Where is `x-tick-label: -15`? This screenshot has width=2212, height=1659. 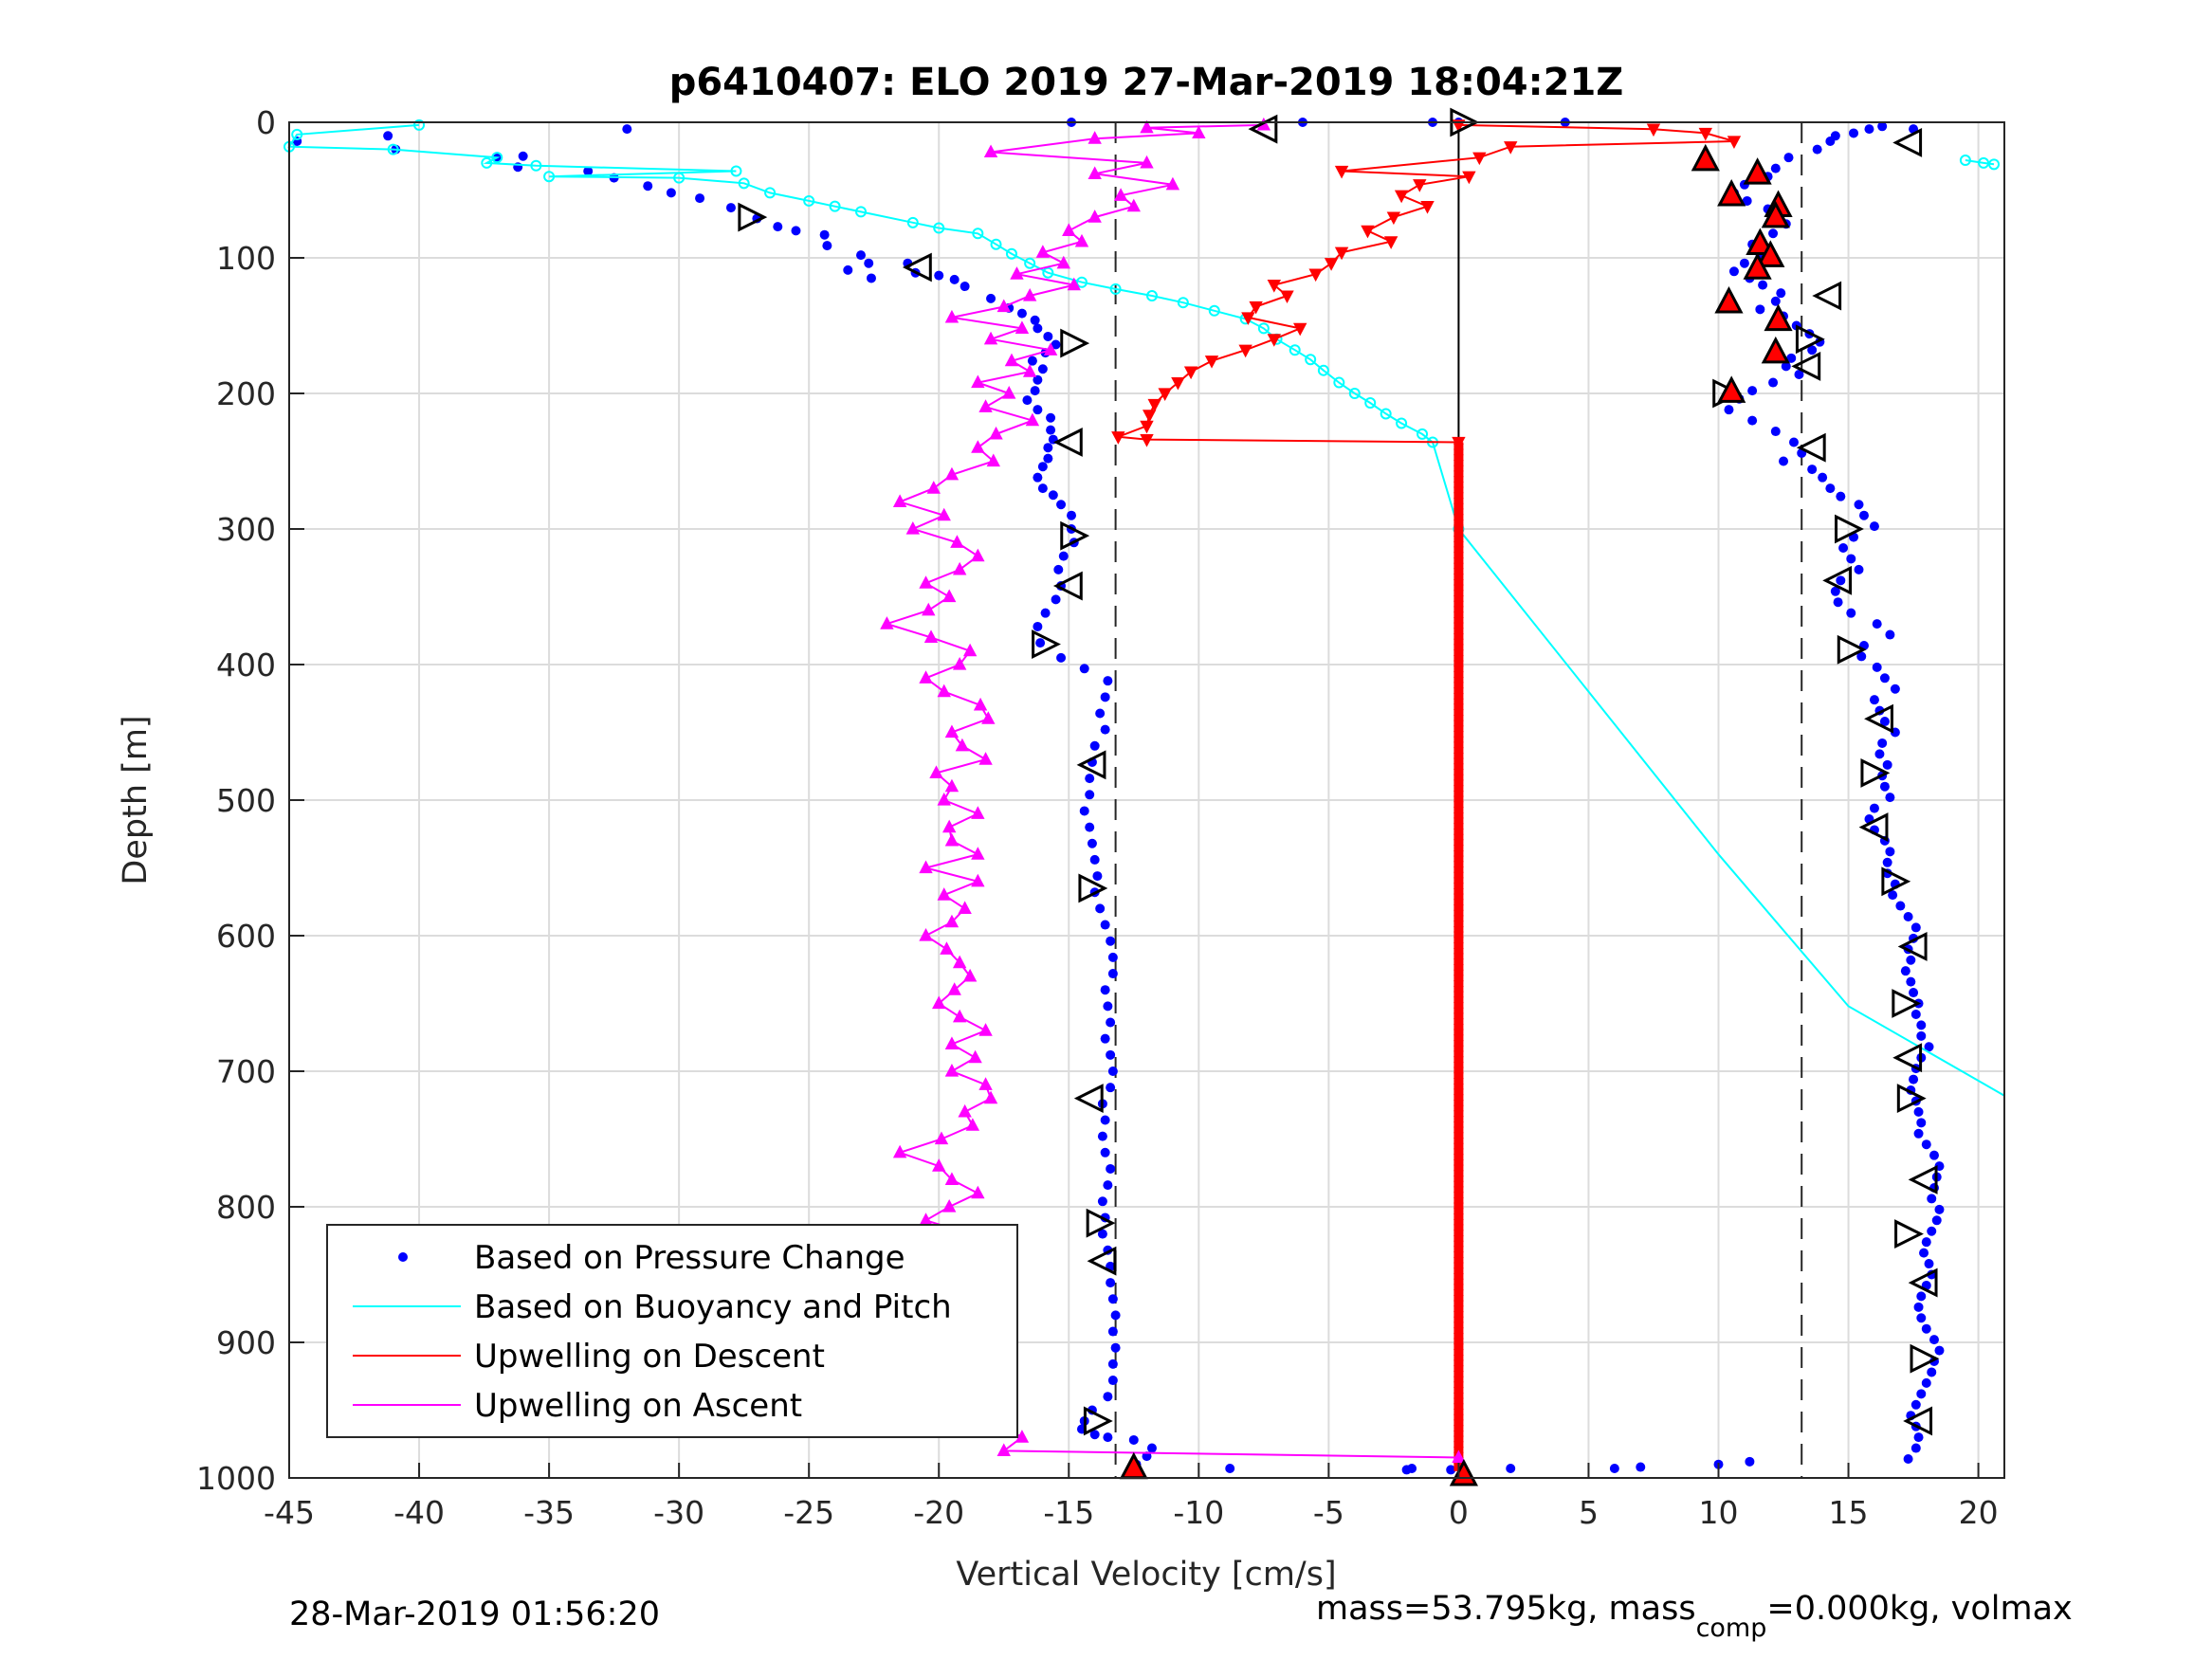
x-tick-label: -15 is located at coordinates (1068, 1512).